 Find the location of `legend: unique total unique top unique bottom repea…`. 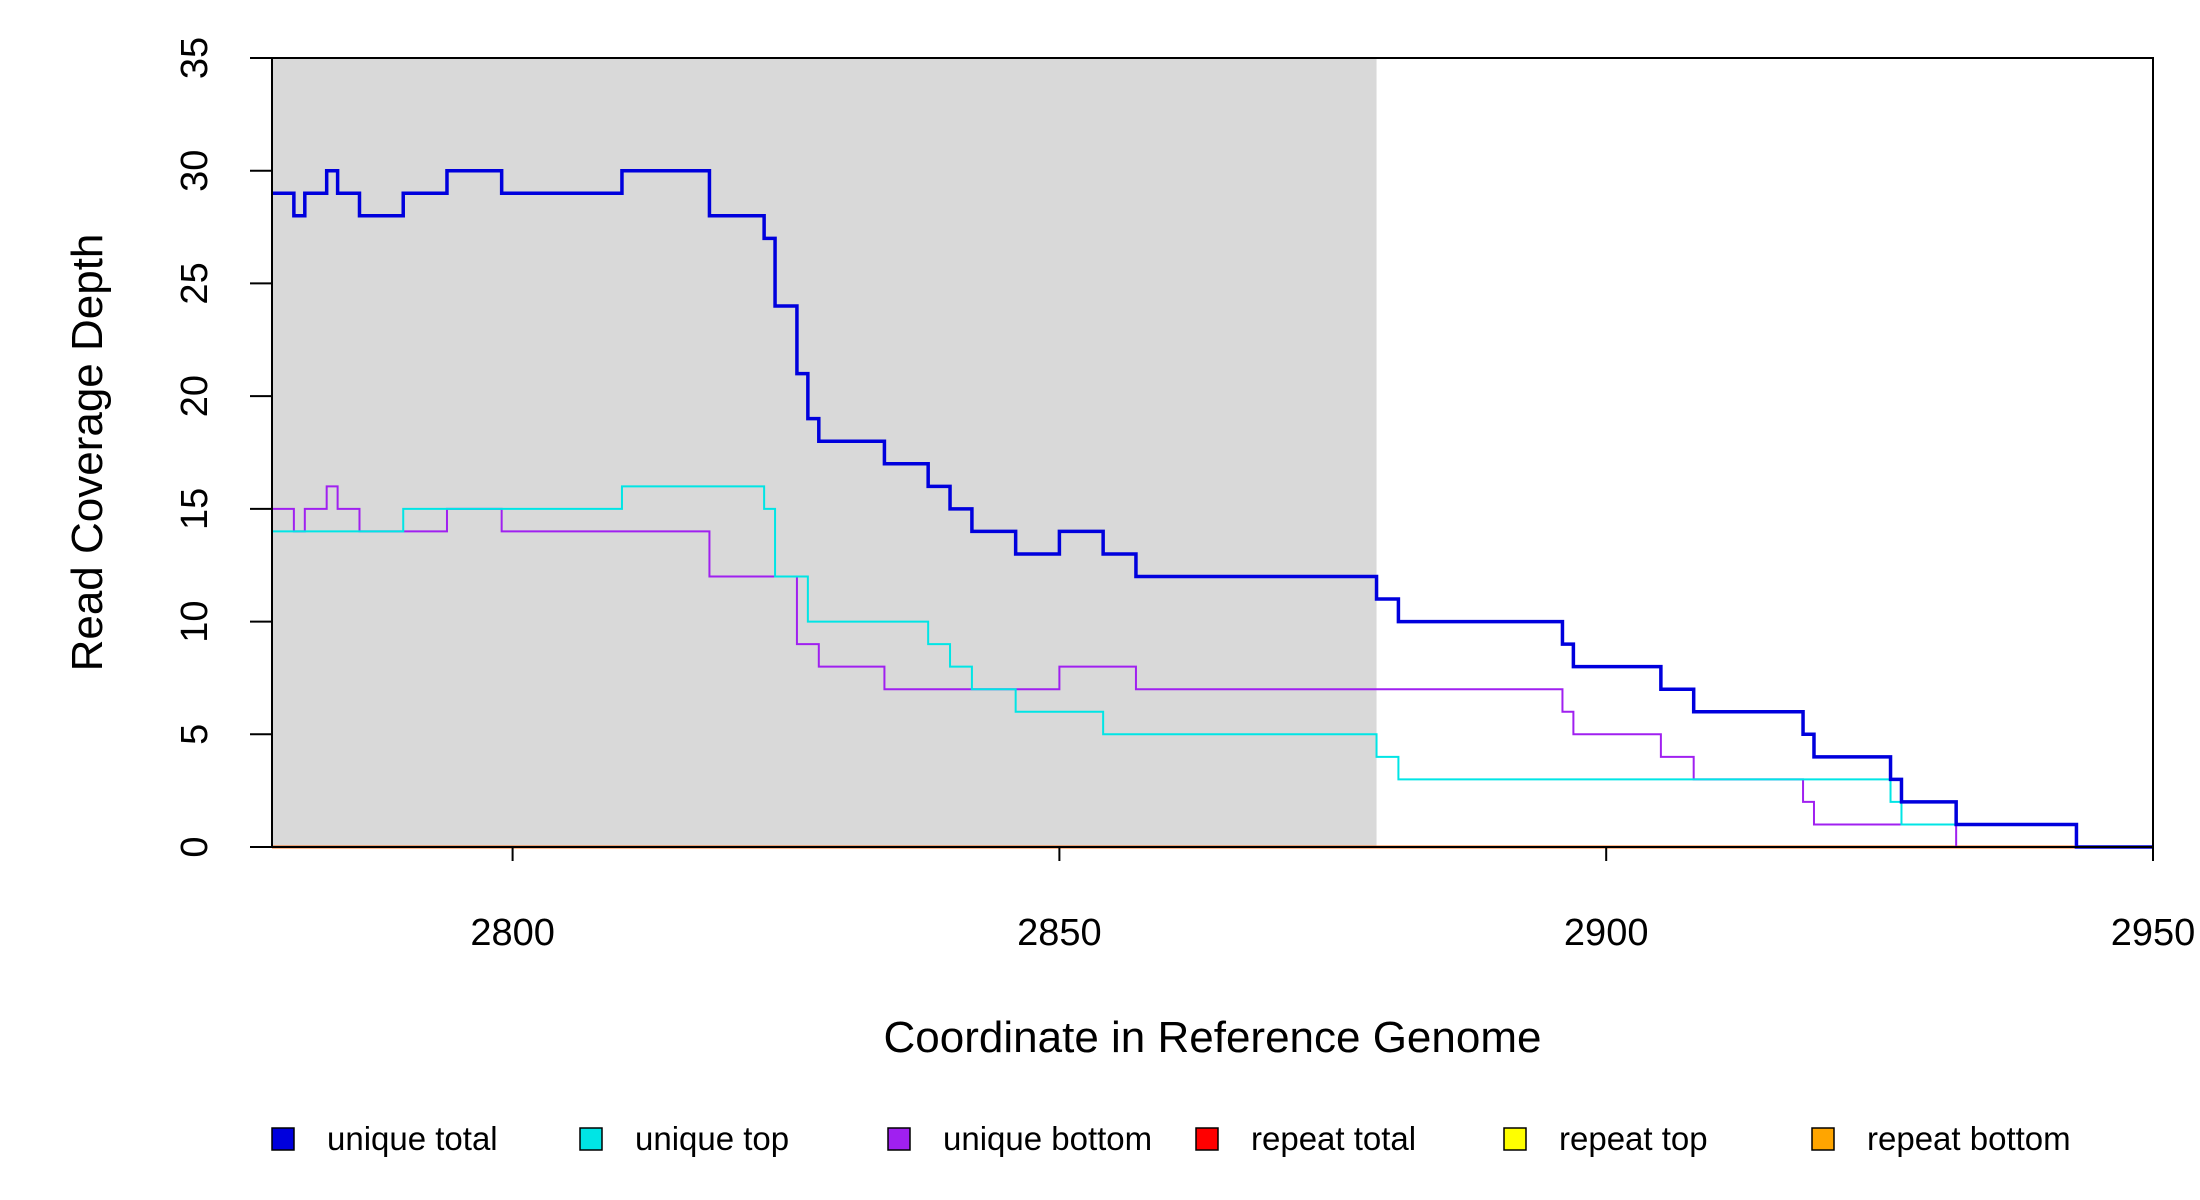

legend: unique total unique top unique bottom repea… is located at coordinates (1171, 1138).